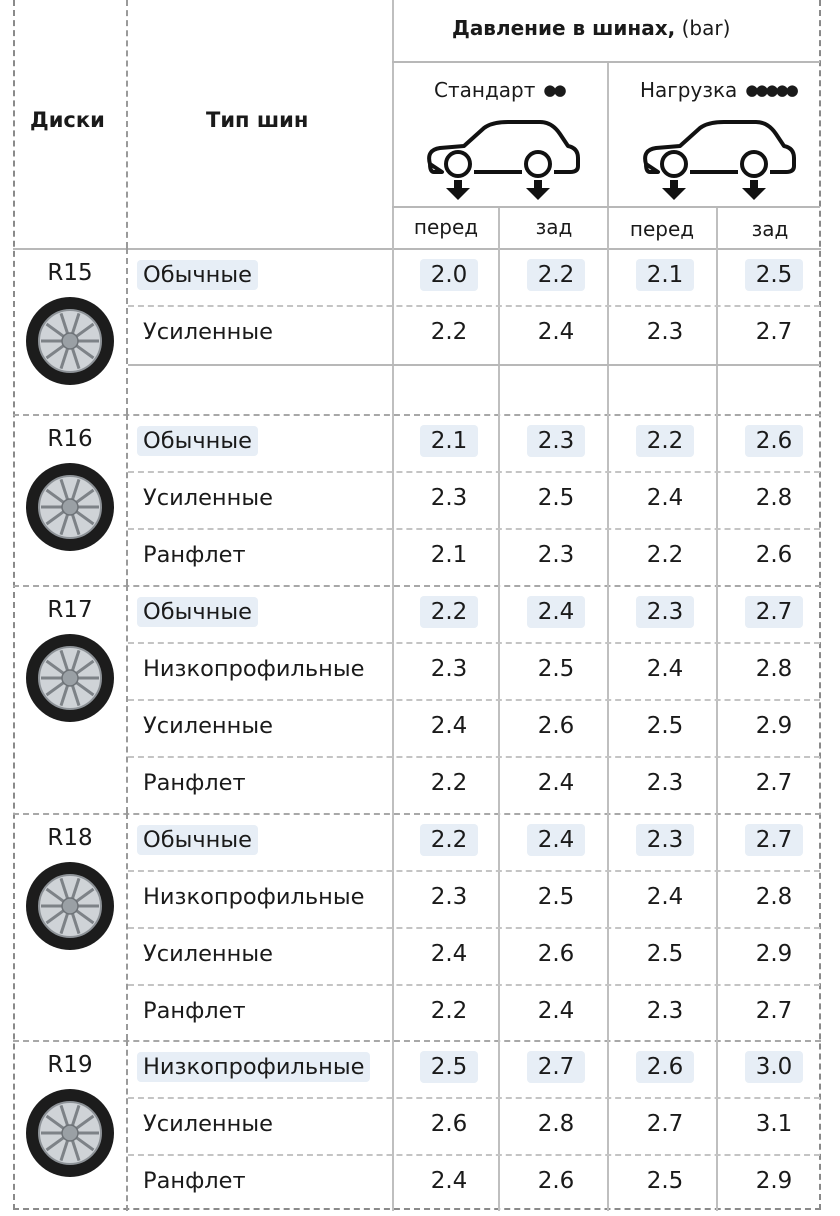 The width and height of the screenshot is (840, 1216). I want to click on table-row: Обычные 2.2 2.4 2.3 2.7, so click(420, 613).